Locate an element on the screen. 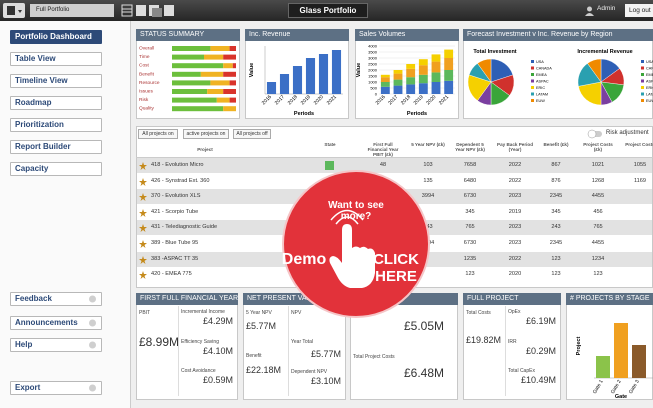 The image size is (653, 408). admin-icon is located at coordinates (589, 11).